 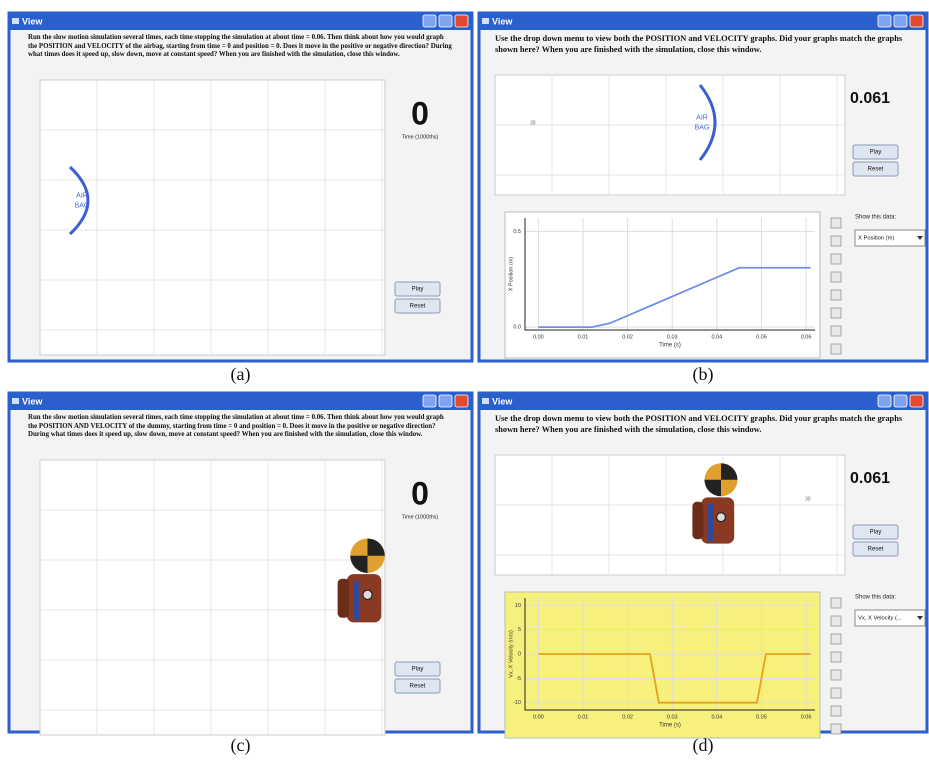 What do you see at coordinates (356, 601) in the screenshot?
I see `dummy-strap` at bounding box center [356, 601].